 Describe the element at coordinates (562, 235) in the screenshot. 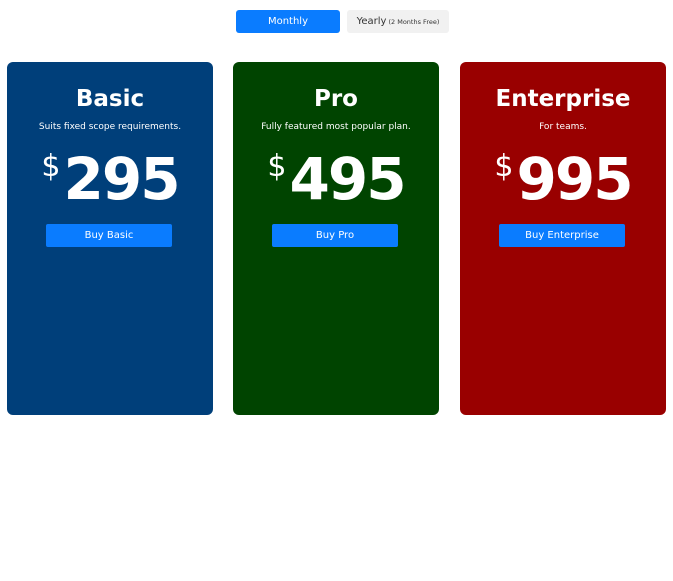

I see `buy-enterprise-button: Buy Enterprise` at that location.